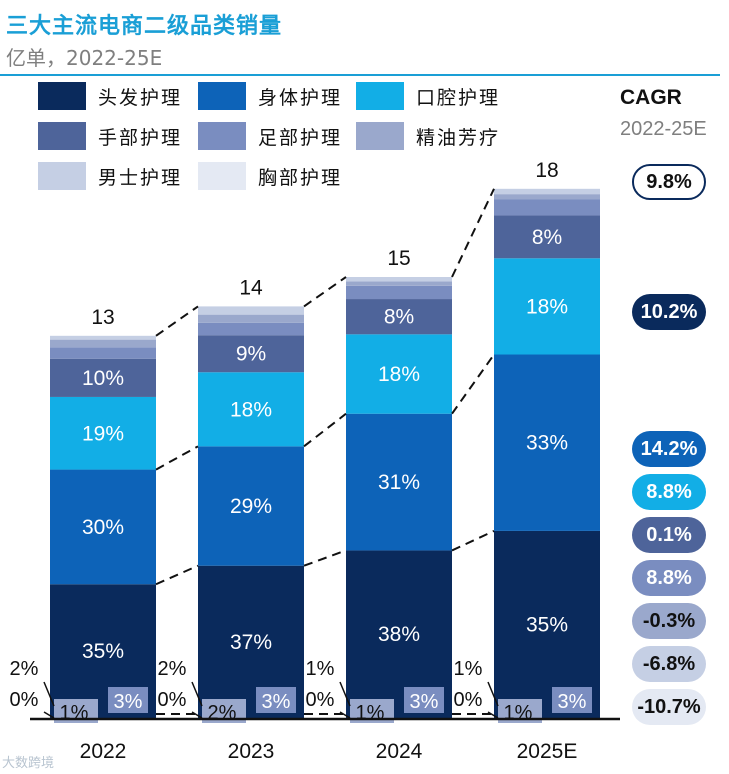 The image size is (729, 774). What do you see at coordinates (251, 287) in the screenshot?
I see `total-label: 14` at bounding box center [251, 287].